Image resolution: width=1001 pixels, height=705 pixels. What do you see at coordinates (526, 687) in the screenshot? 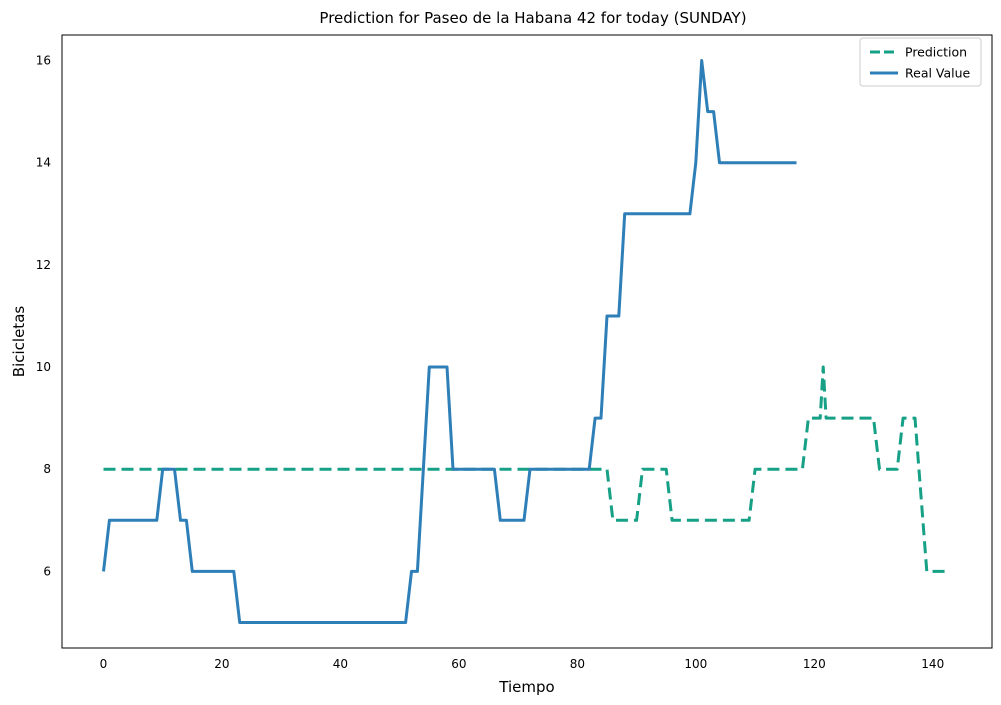
I see `x-axis-label: Tiempo` at bounding box center [526, 687].